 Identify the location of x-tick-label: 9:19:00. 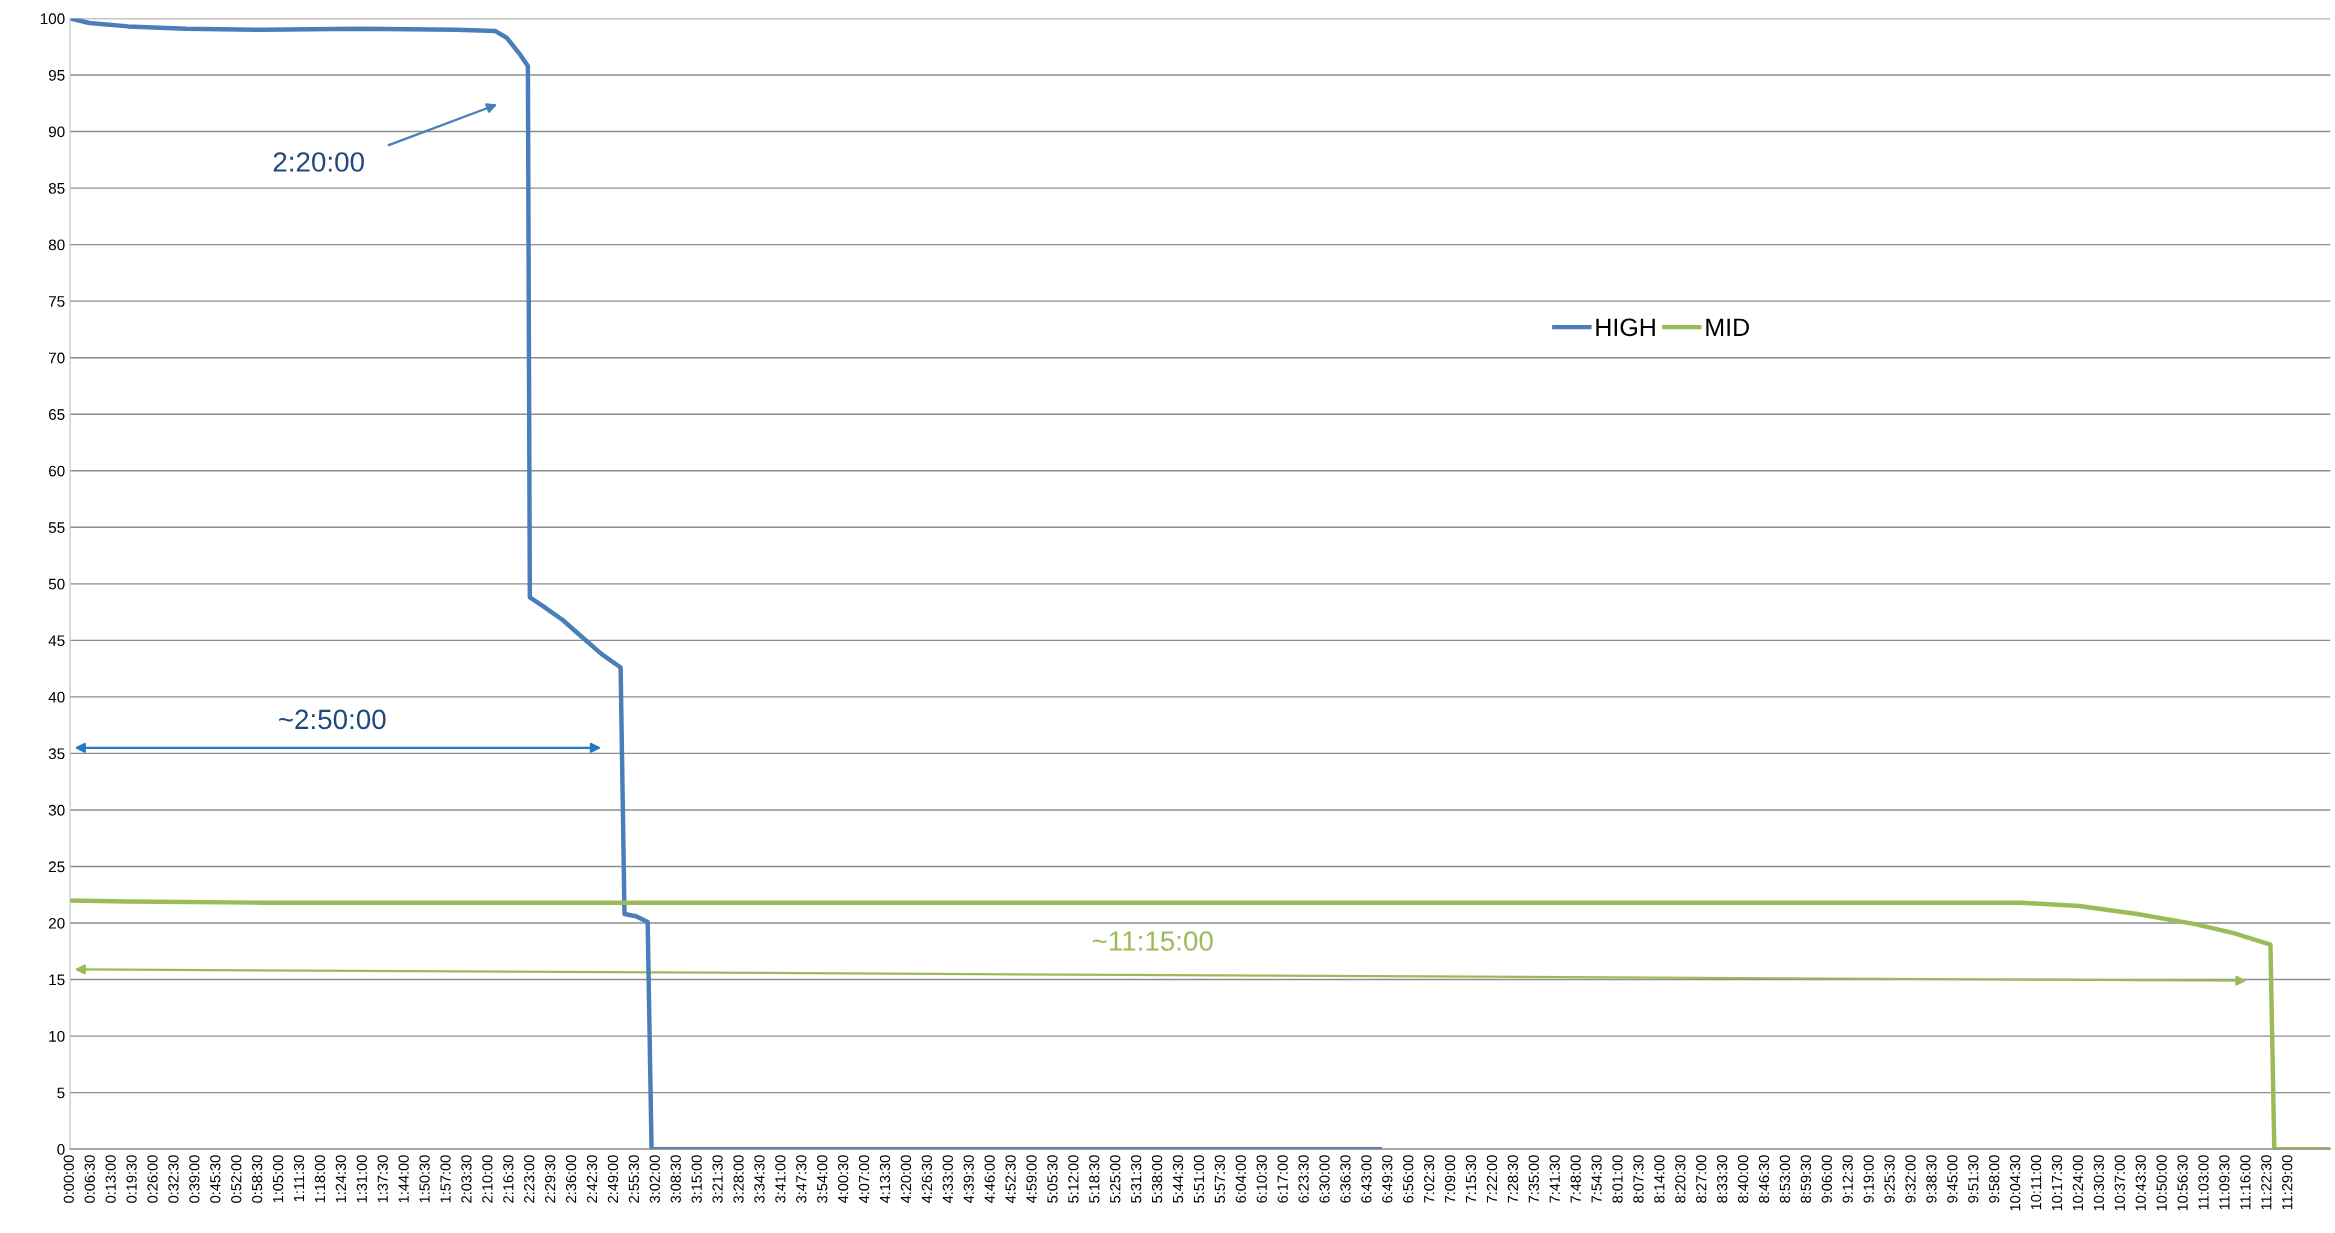
(1868, 1179).